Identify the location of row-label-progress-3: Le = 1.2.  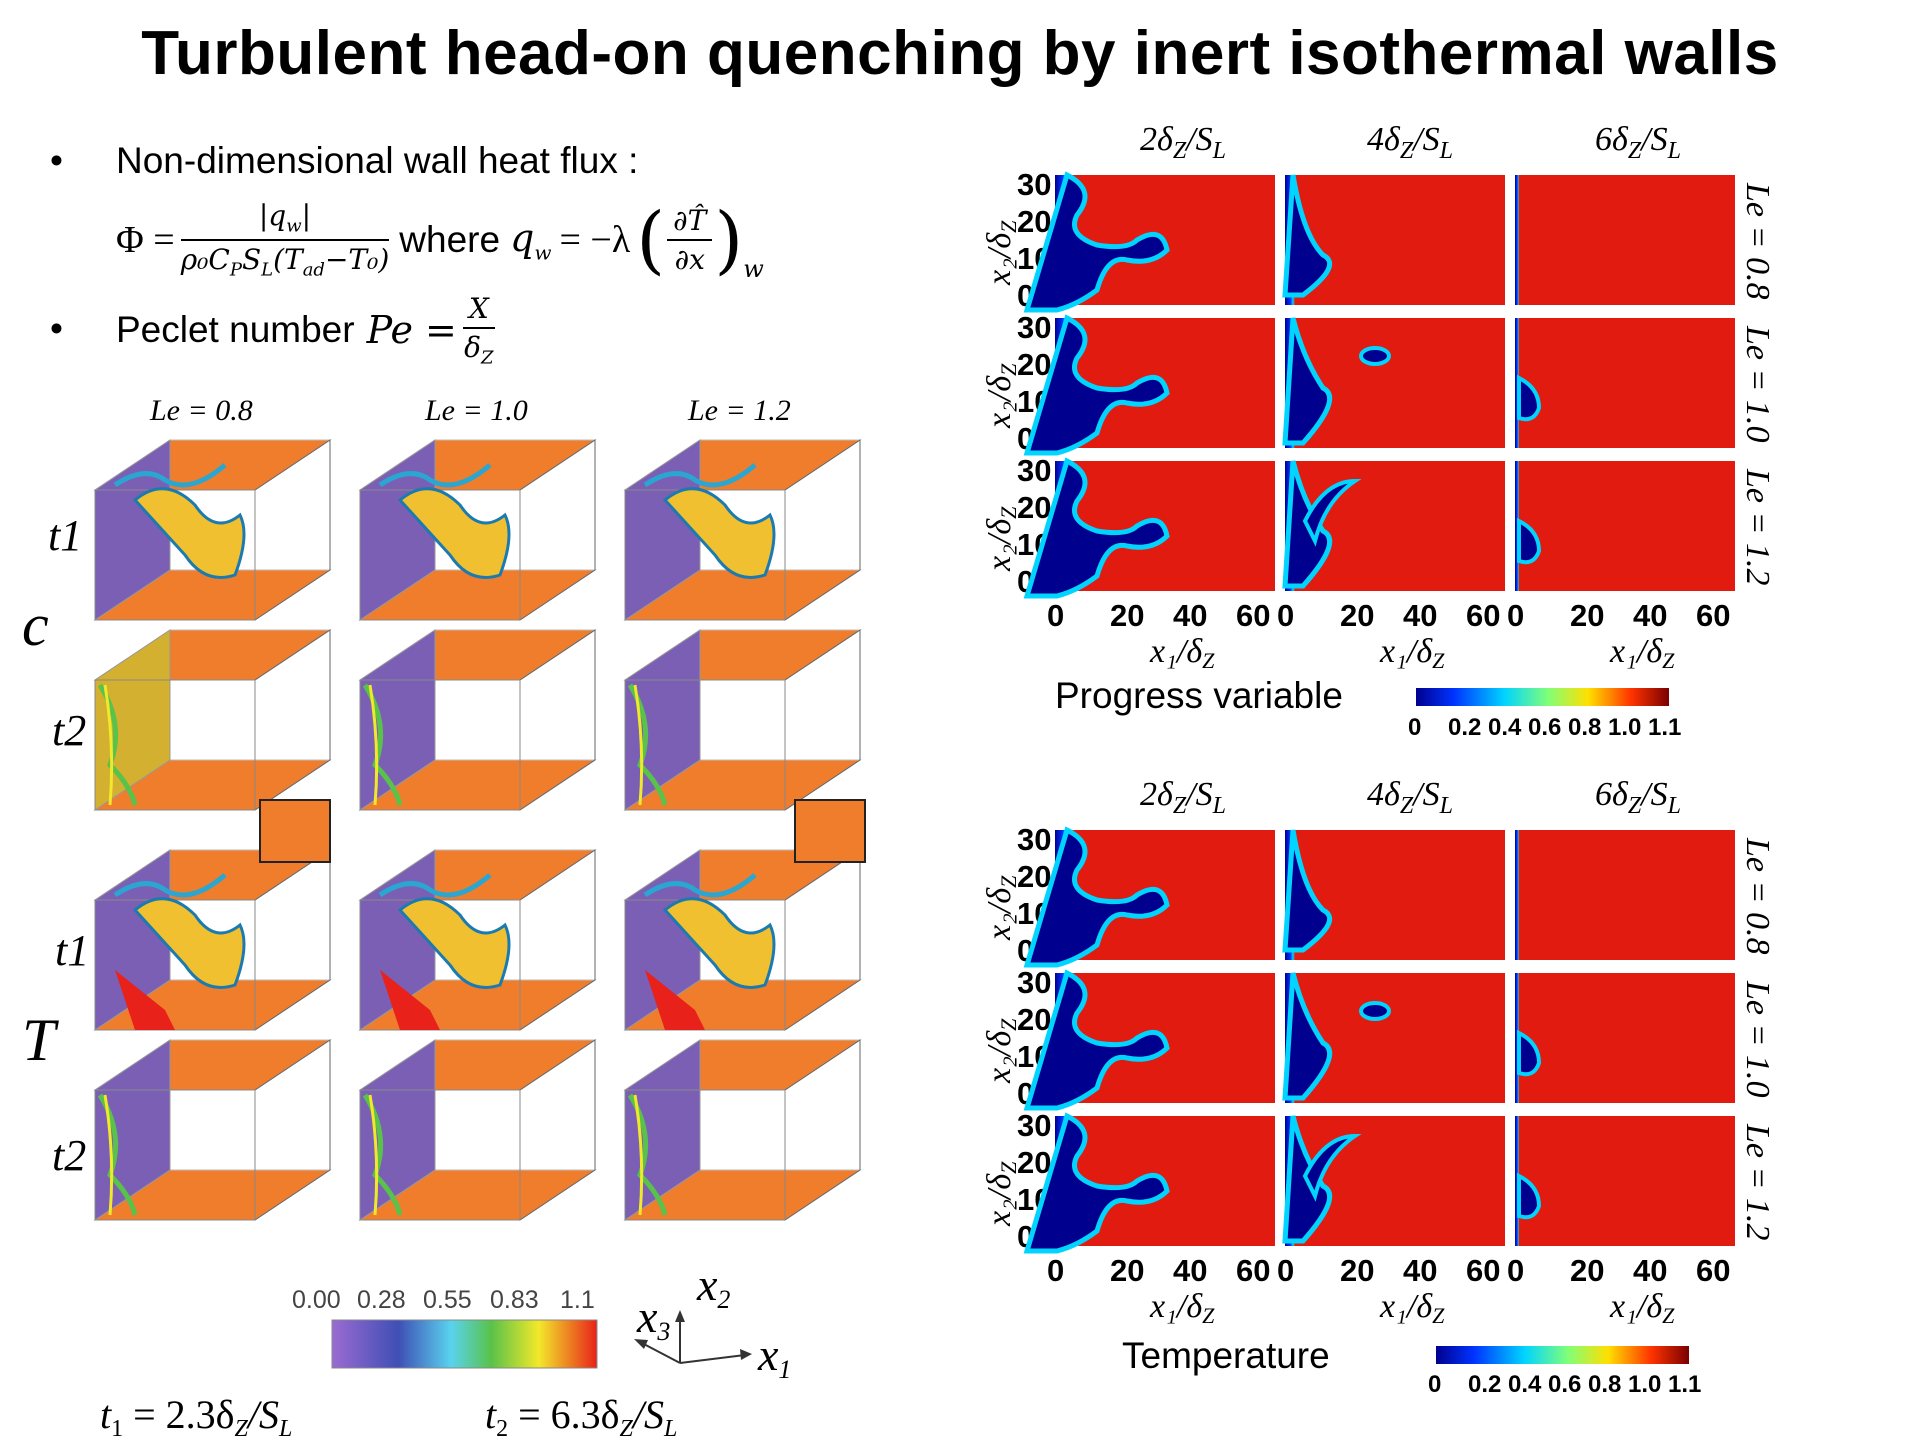
(1757, 526).